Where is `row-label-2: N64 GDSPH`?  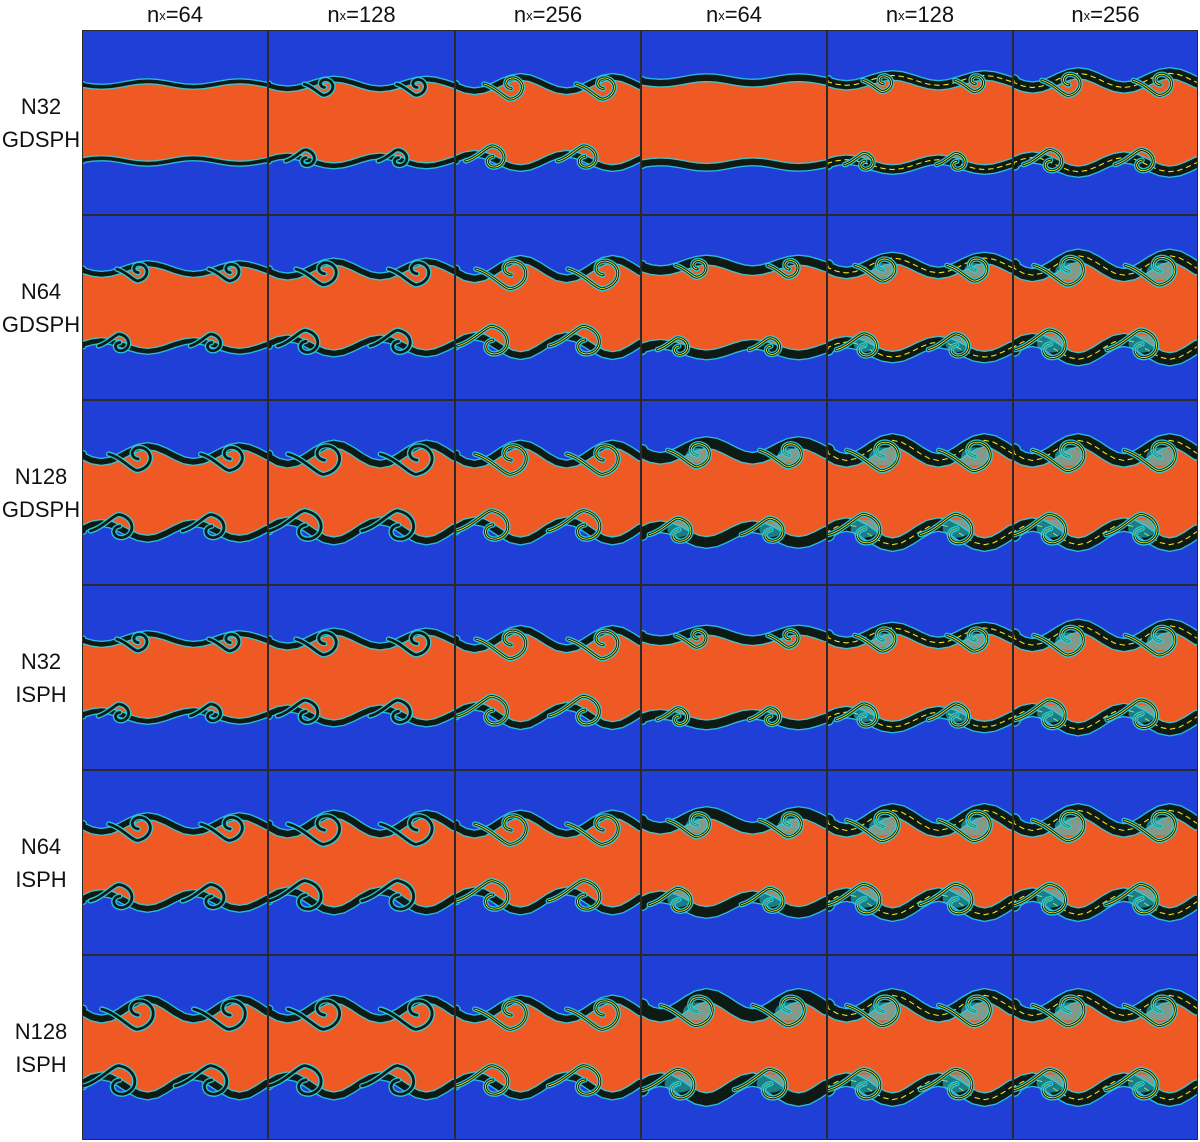
row-label-2: N64 GDSPH is located at coordinates (41, 307).